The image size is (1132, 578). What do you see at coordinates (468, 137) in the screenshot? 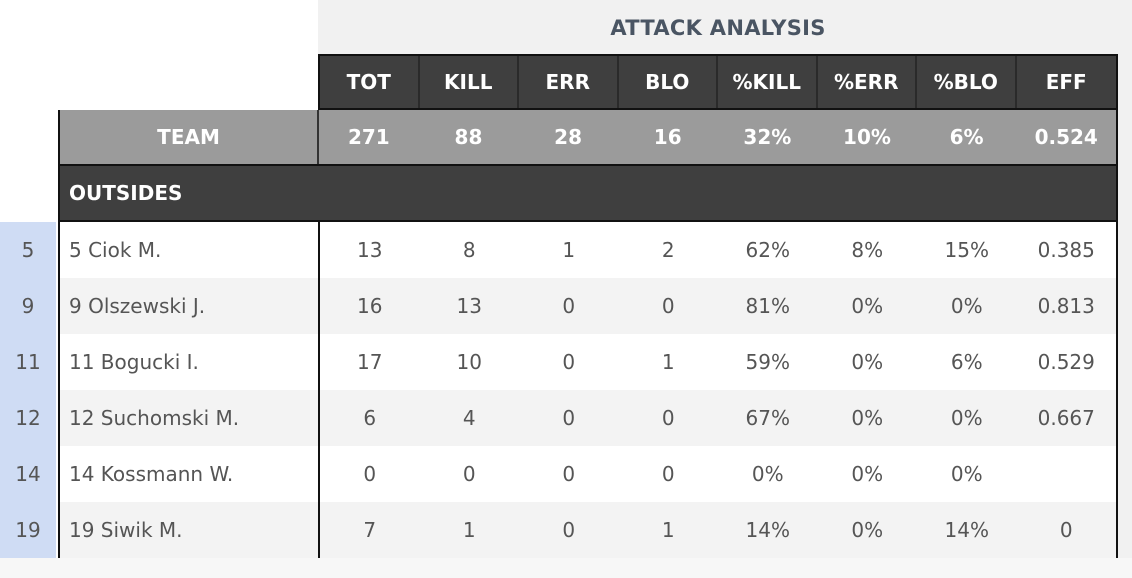
I see `team-kill: 88` at bounding box center [468, 137].